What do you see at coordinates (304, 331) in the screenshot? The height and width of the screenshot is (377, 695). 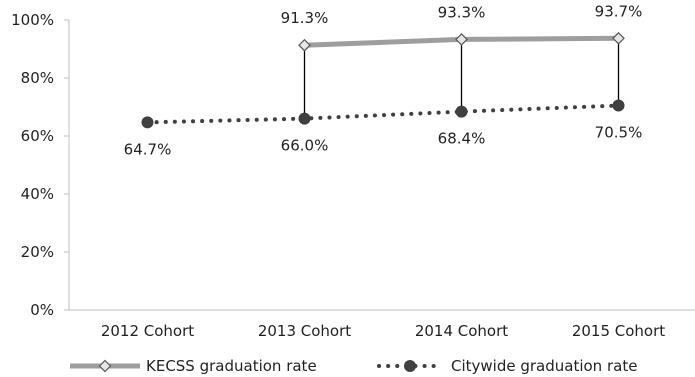 I see `x-tick-label: 2013 Cohort` at bounding box center [304, 331].